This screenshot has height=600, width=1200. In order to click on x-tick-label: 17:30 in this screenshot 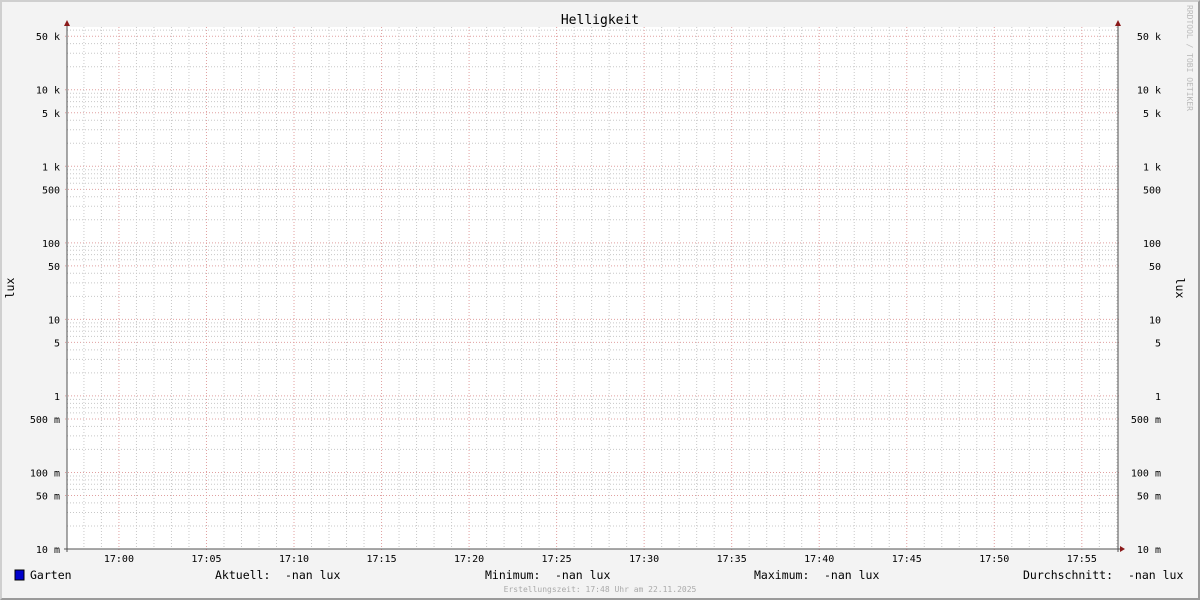, I will do `click(644, 559)`.